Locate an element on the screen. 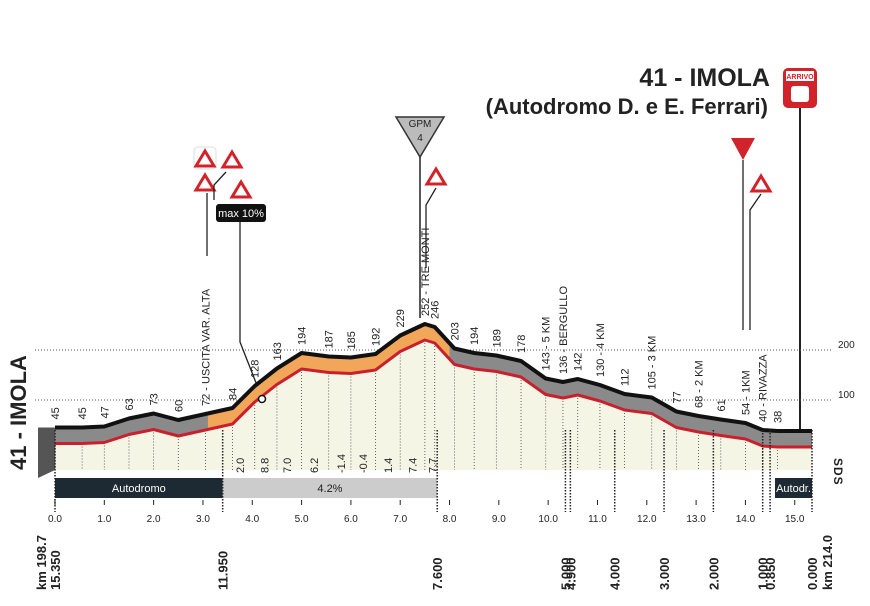 The height and width of the screenshot is (606, 870). x-tick-label: 7.0 is located at coordinates (400, 519).